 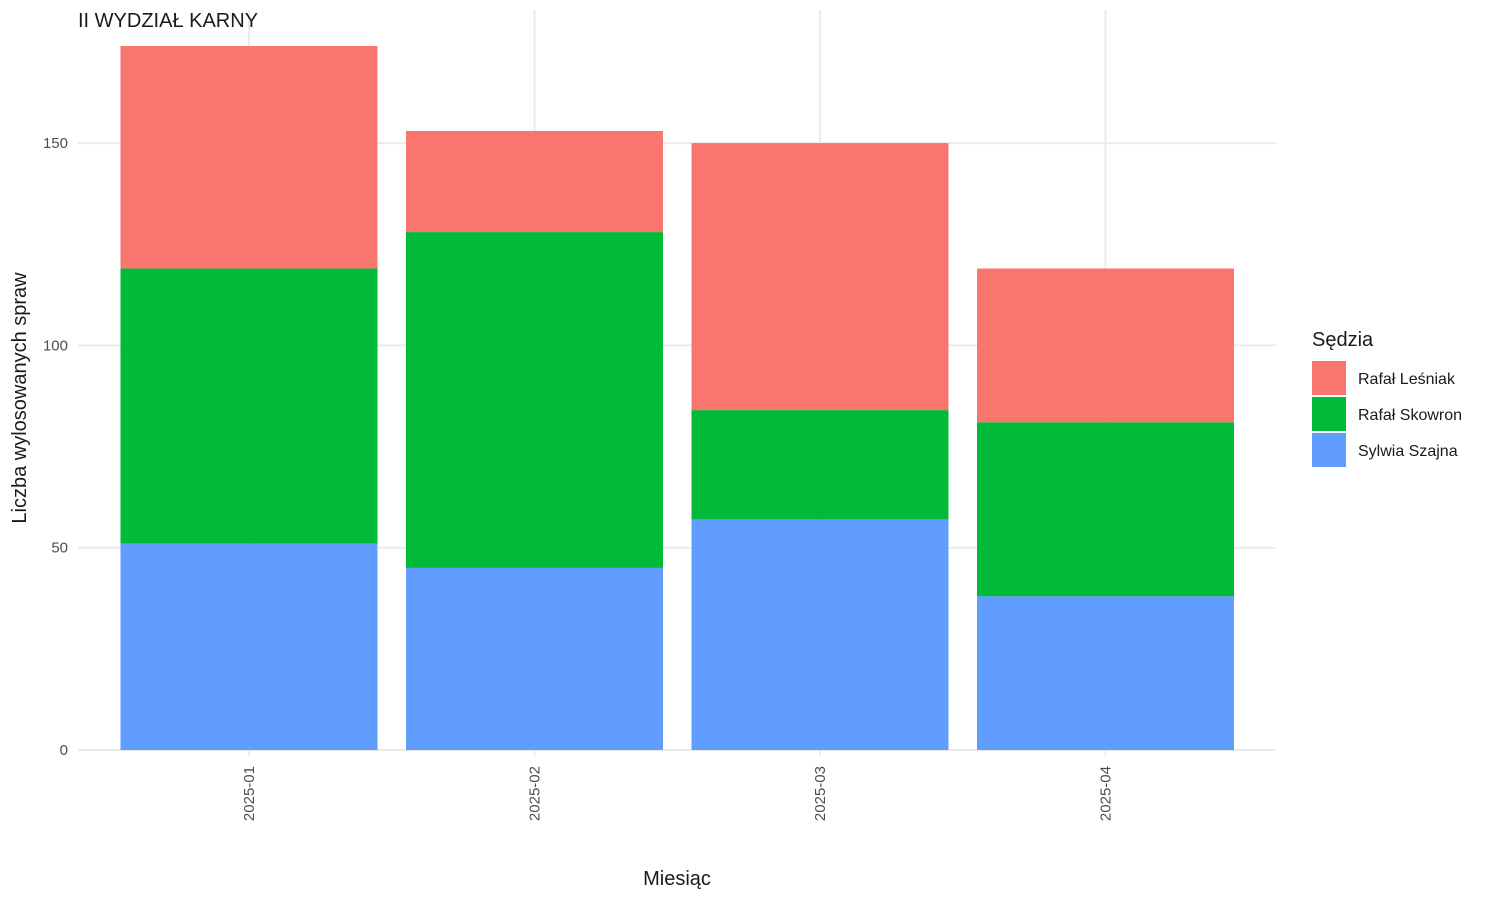 What do you see at coordinates (1407, 379) in the screenshot?
I see `legend-label: Rafał Leśniak` at bounding box center [1407, 379].